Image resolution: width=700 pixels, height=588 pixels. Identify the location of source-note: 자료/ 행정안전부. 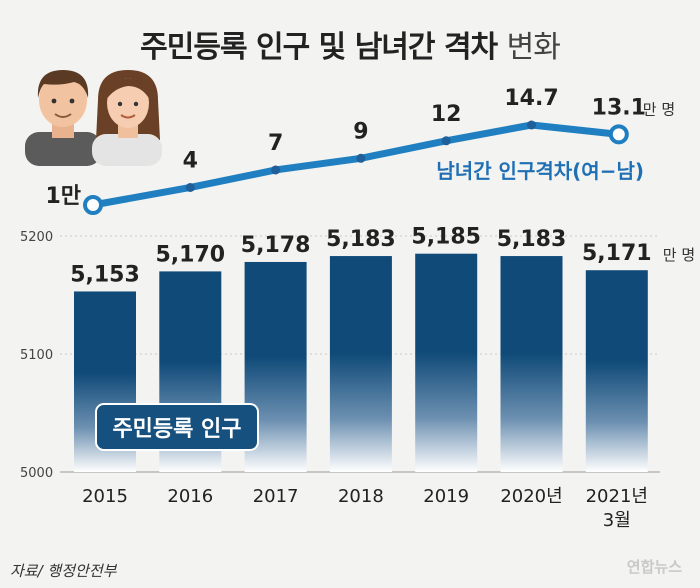
(63, 571).